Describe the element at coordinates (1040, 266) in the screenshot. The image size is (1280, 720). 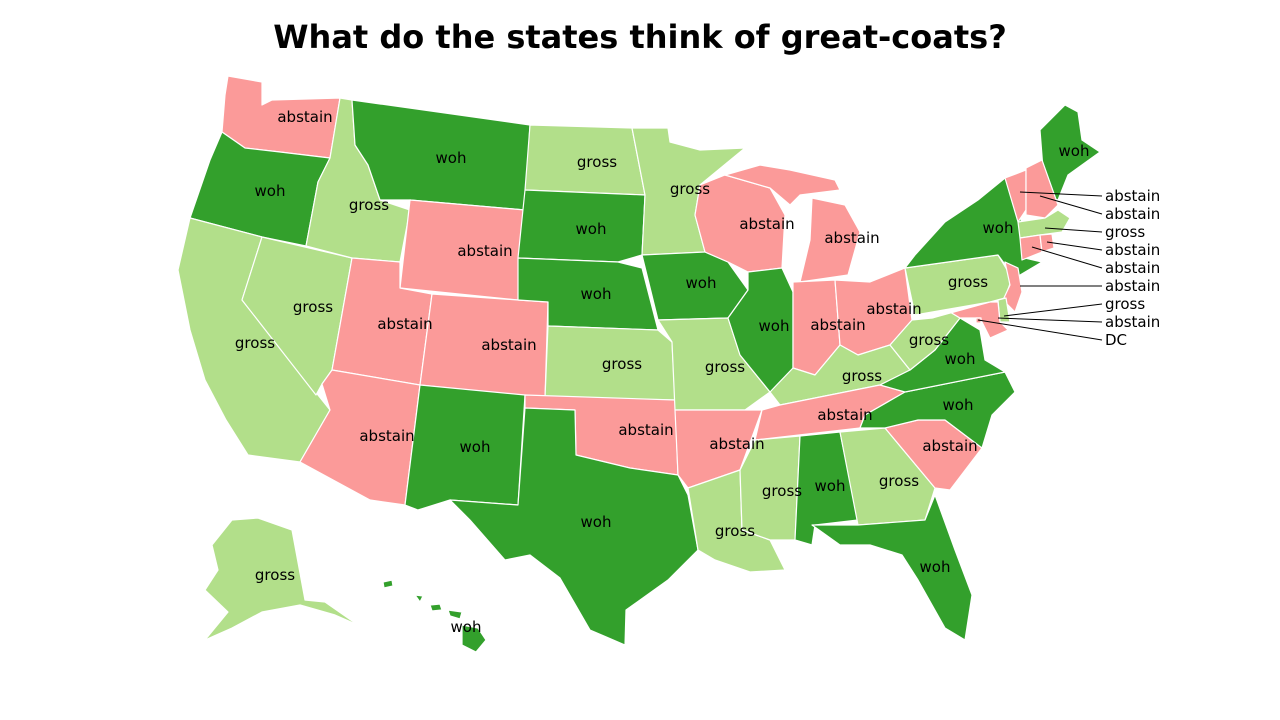
I see `callout-leaders` at that location.